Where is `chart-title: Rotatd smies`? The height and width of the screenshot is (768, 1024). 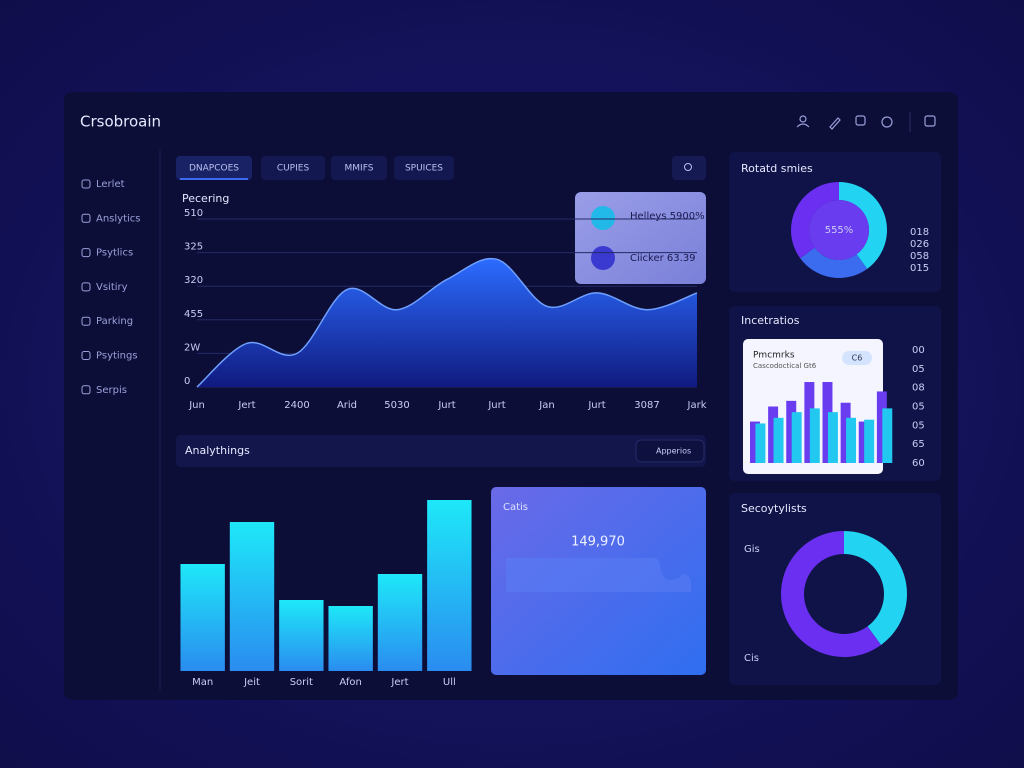
chart-title: Rotatd smies is located at coordinates (777, 168).